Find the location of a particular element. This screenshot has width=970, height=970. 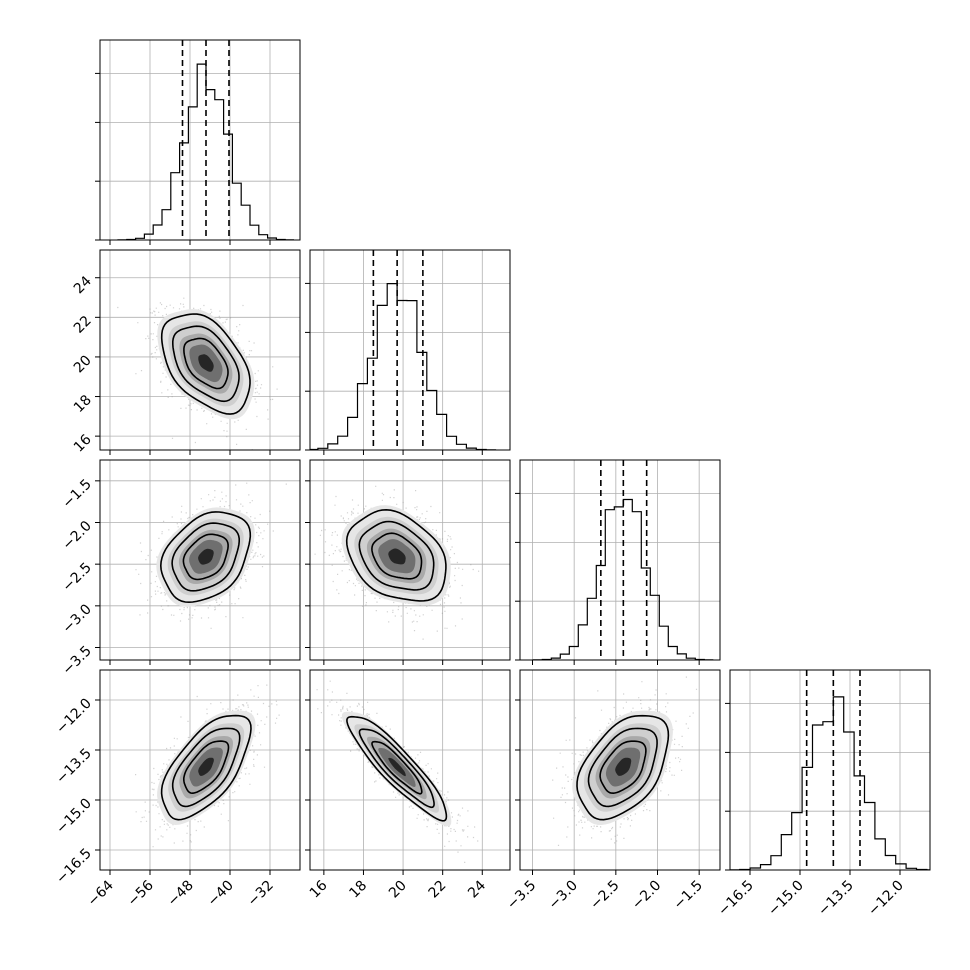

x-tick-label: −40 is located at coordinates (221, 894).